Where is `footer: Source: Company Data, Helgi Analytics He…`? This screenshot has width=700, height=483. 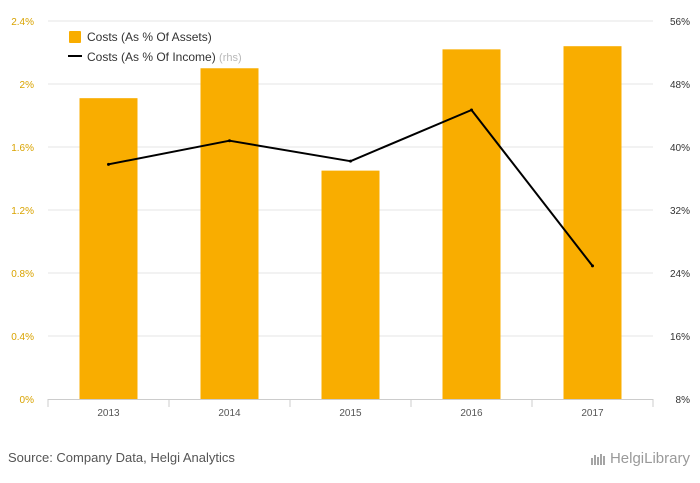 footer: Source: Company Data, Helgi Analytics He… is located at coordinates (350, 461).